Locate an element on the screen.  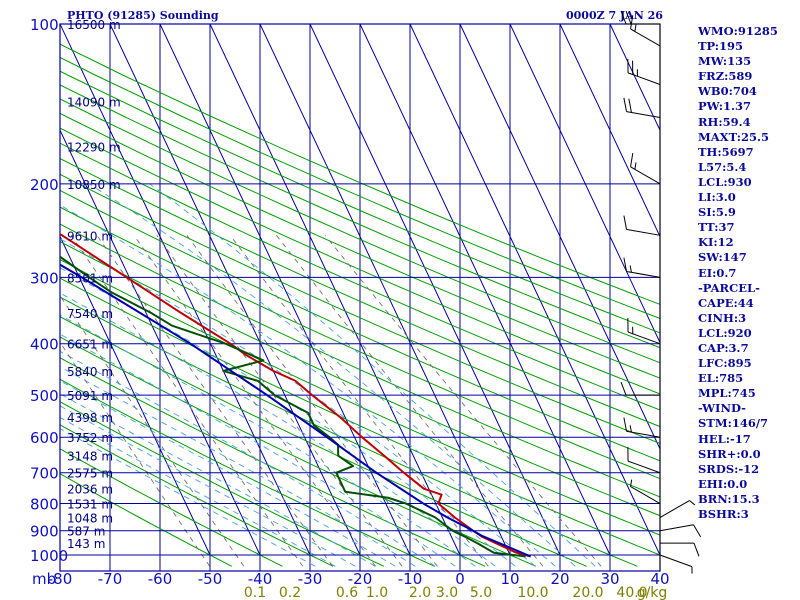
isotherm-line is located at coordinates (634, 78).